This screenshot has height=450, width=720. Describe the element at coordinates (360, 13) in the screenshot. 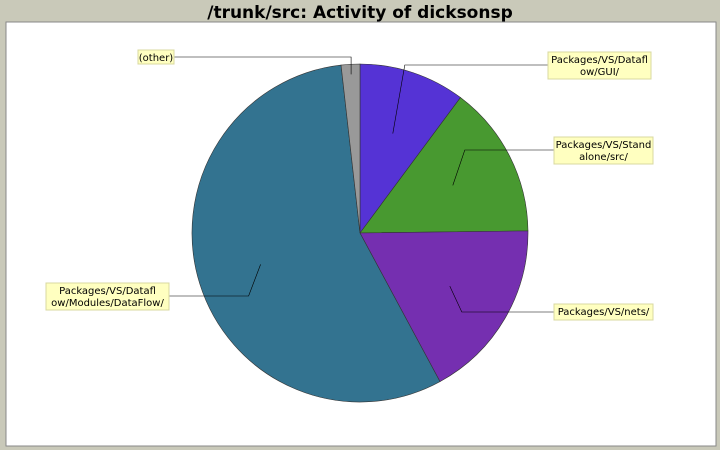

I see `chart-title: /trunk/src: Activity of dicksonsp` at that location.